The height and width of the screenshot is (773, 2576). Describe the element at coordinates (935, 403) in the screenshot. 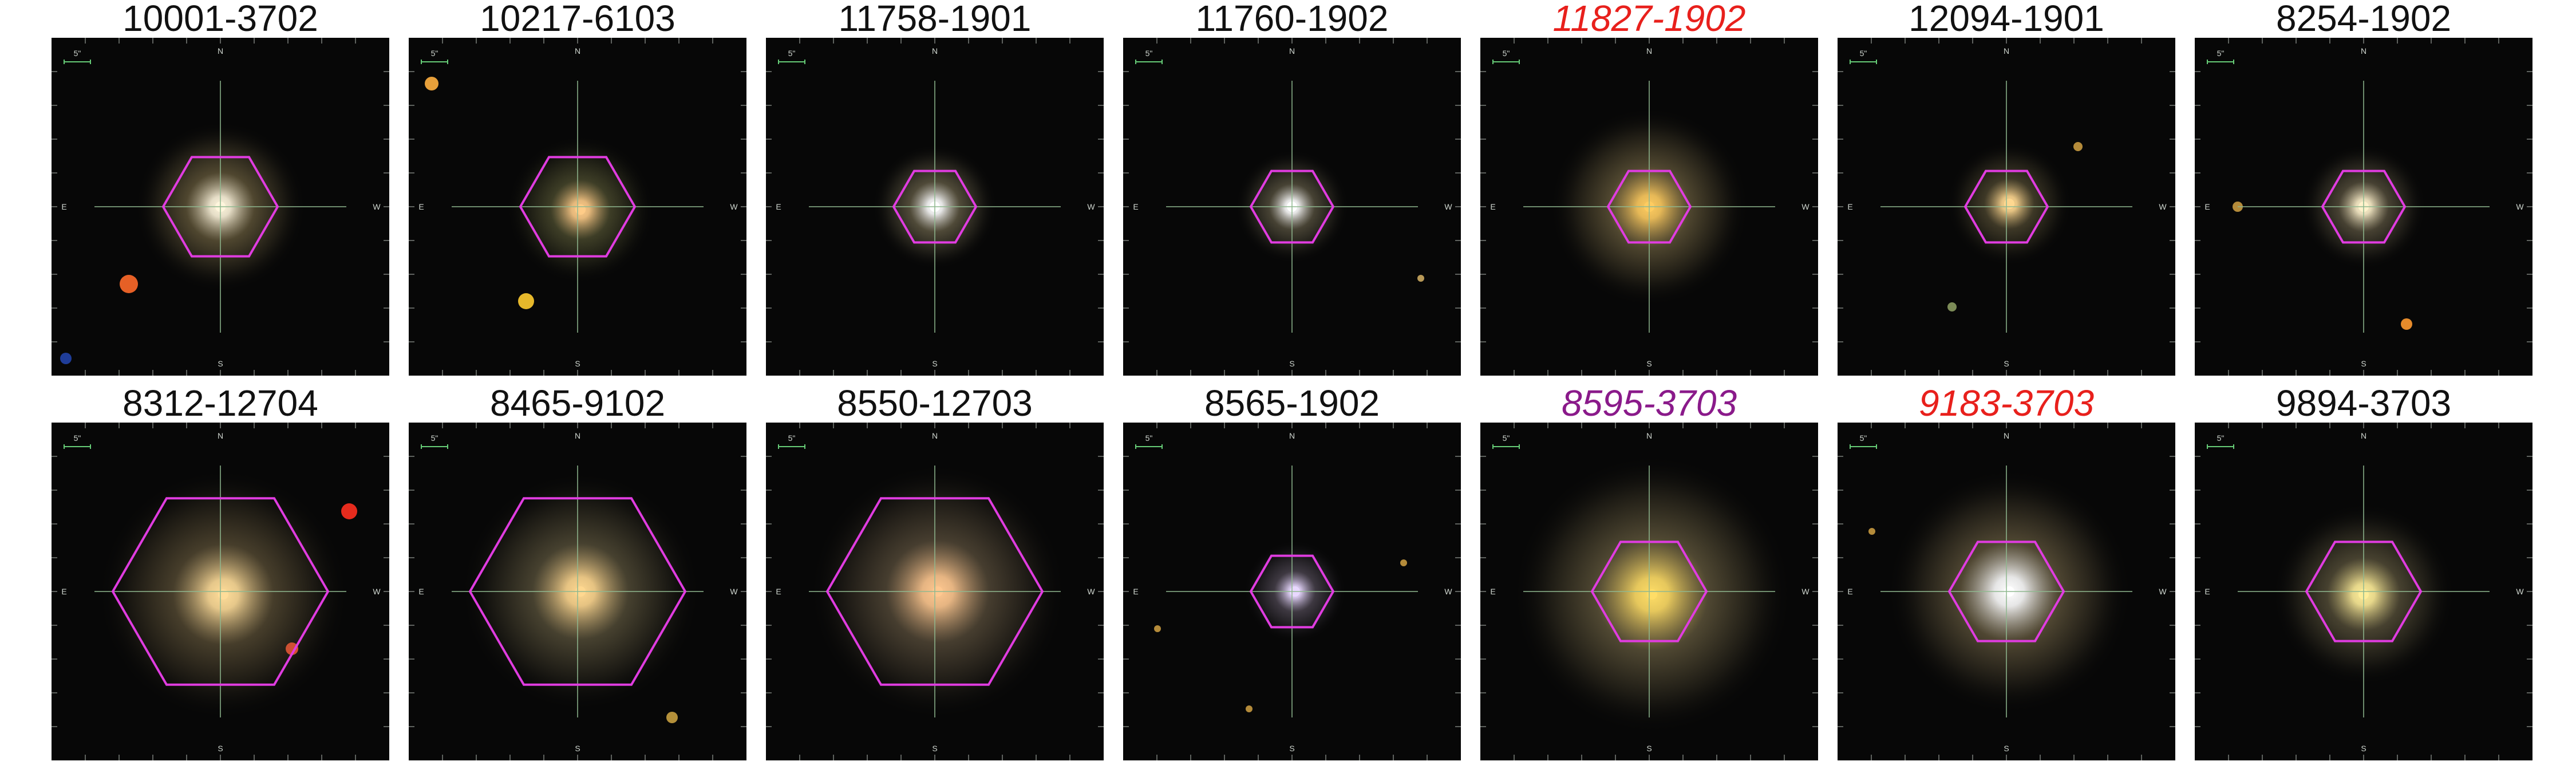

I see `galaxy-label: 8550-12703` at that location.